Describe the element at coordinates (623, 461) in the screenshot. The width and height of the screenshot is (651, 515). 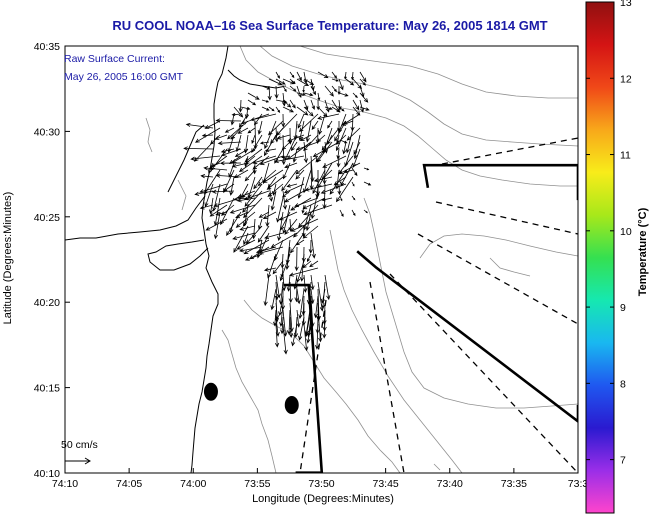
I see `colorbar-tick-label: 7` at that location.